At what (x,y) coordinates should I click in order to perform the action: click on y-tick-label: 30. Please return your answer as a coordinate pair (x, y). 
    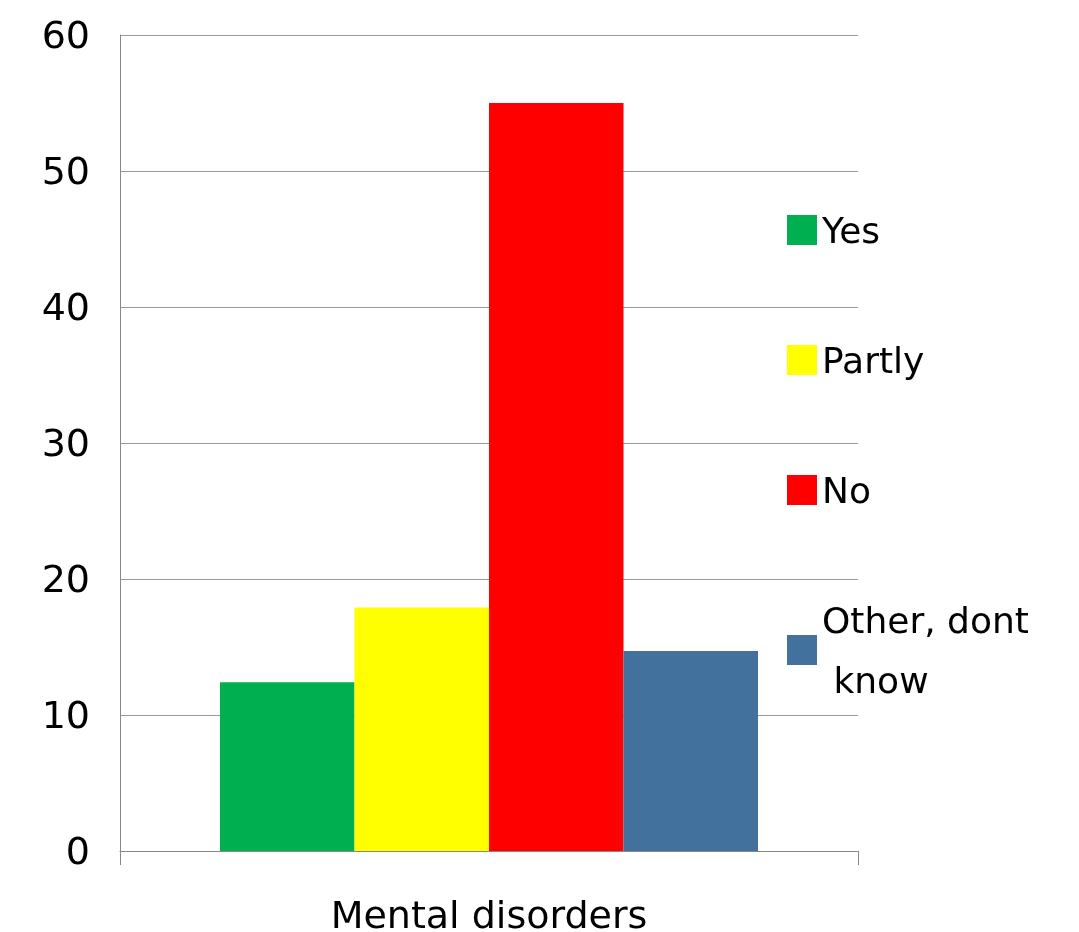
    Looking at the image, I should click on (65, 443).